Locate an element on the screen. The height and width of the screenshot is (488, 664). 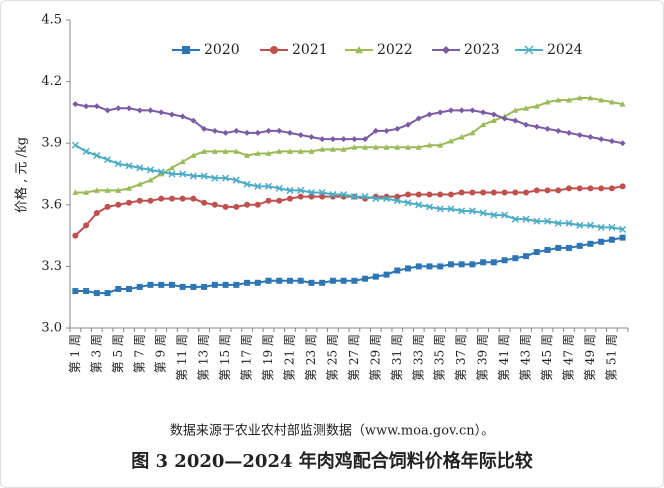
y-tick-label: 3.3 is located at coordinates (51, 266).